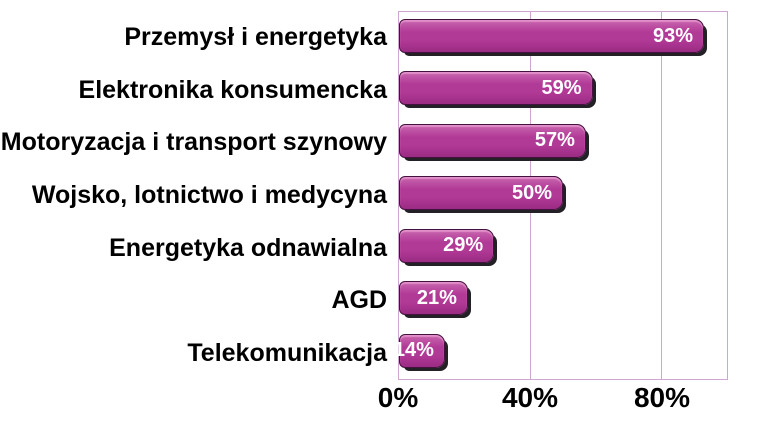 Image resolution: width=764 pixels, height=429 pixels. Describe the element at coordinates (359, 300) in the screenshot. I see `category-label: AGD` at that location.